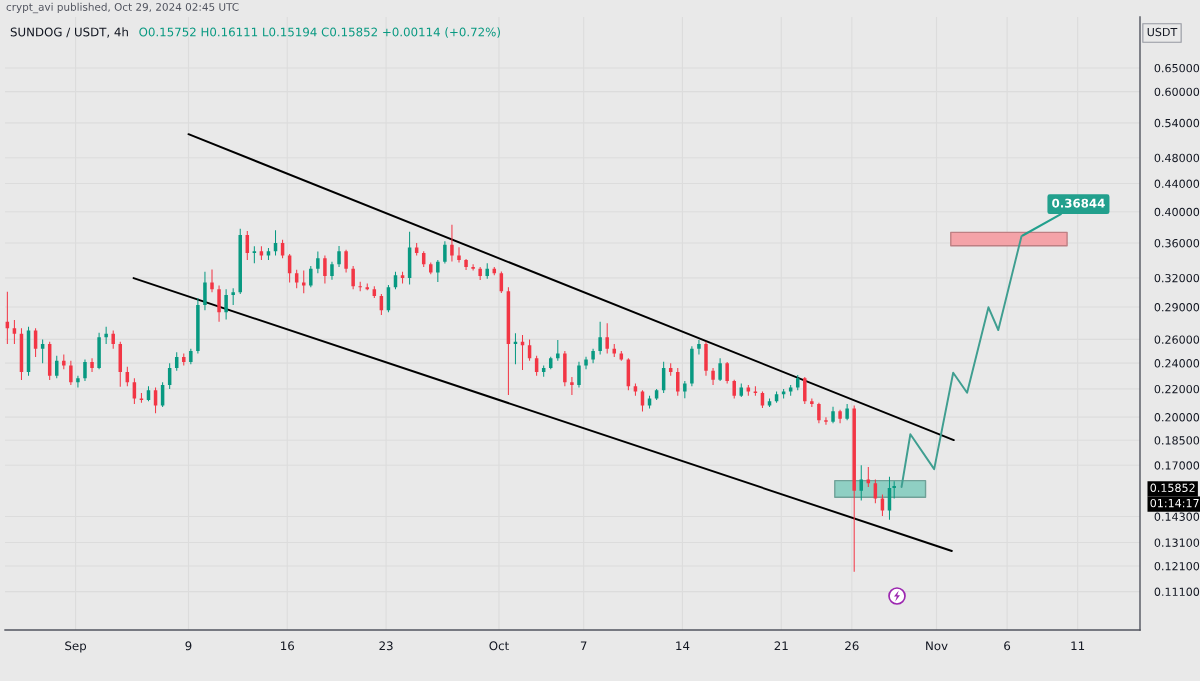 The width and height of the screenshot is (1200, 681). I want to click on y-tick-label: 0.29000, so click(1177, 307).